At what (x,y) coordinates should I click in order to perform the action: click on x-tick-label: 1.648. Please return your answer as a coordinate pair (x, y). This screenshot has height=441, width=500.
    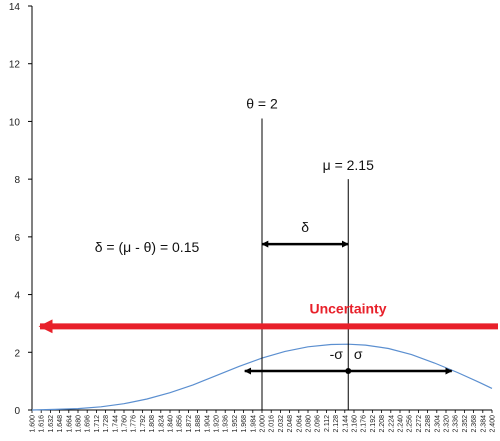
    Looking at the image, I should click on (60, 424).